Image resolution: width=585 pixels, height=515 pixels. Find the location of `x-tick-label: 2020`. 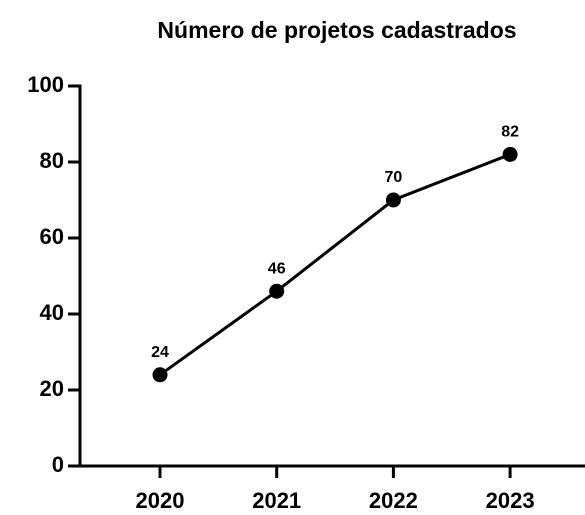

x-tick-label: 2020 is located at coordinates (160, 500).